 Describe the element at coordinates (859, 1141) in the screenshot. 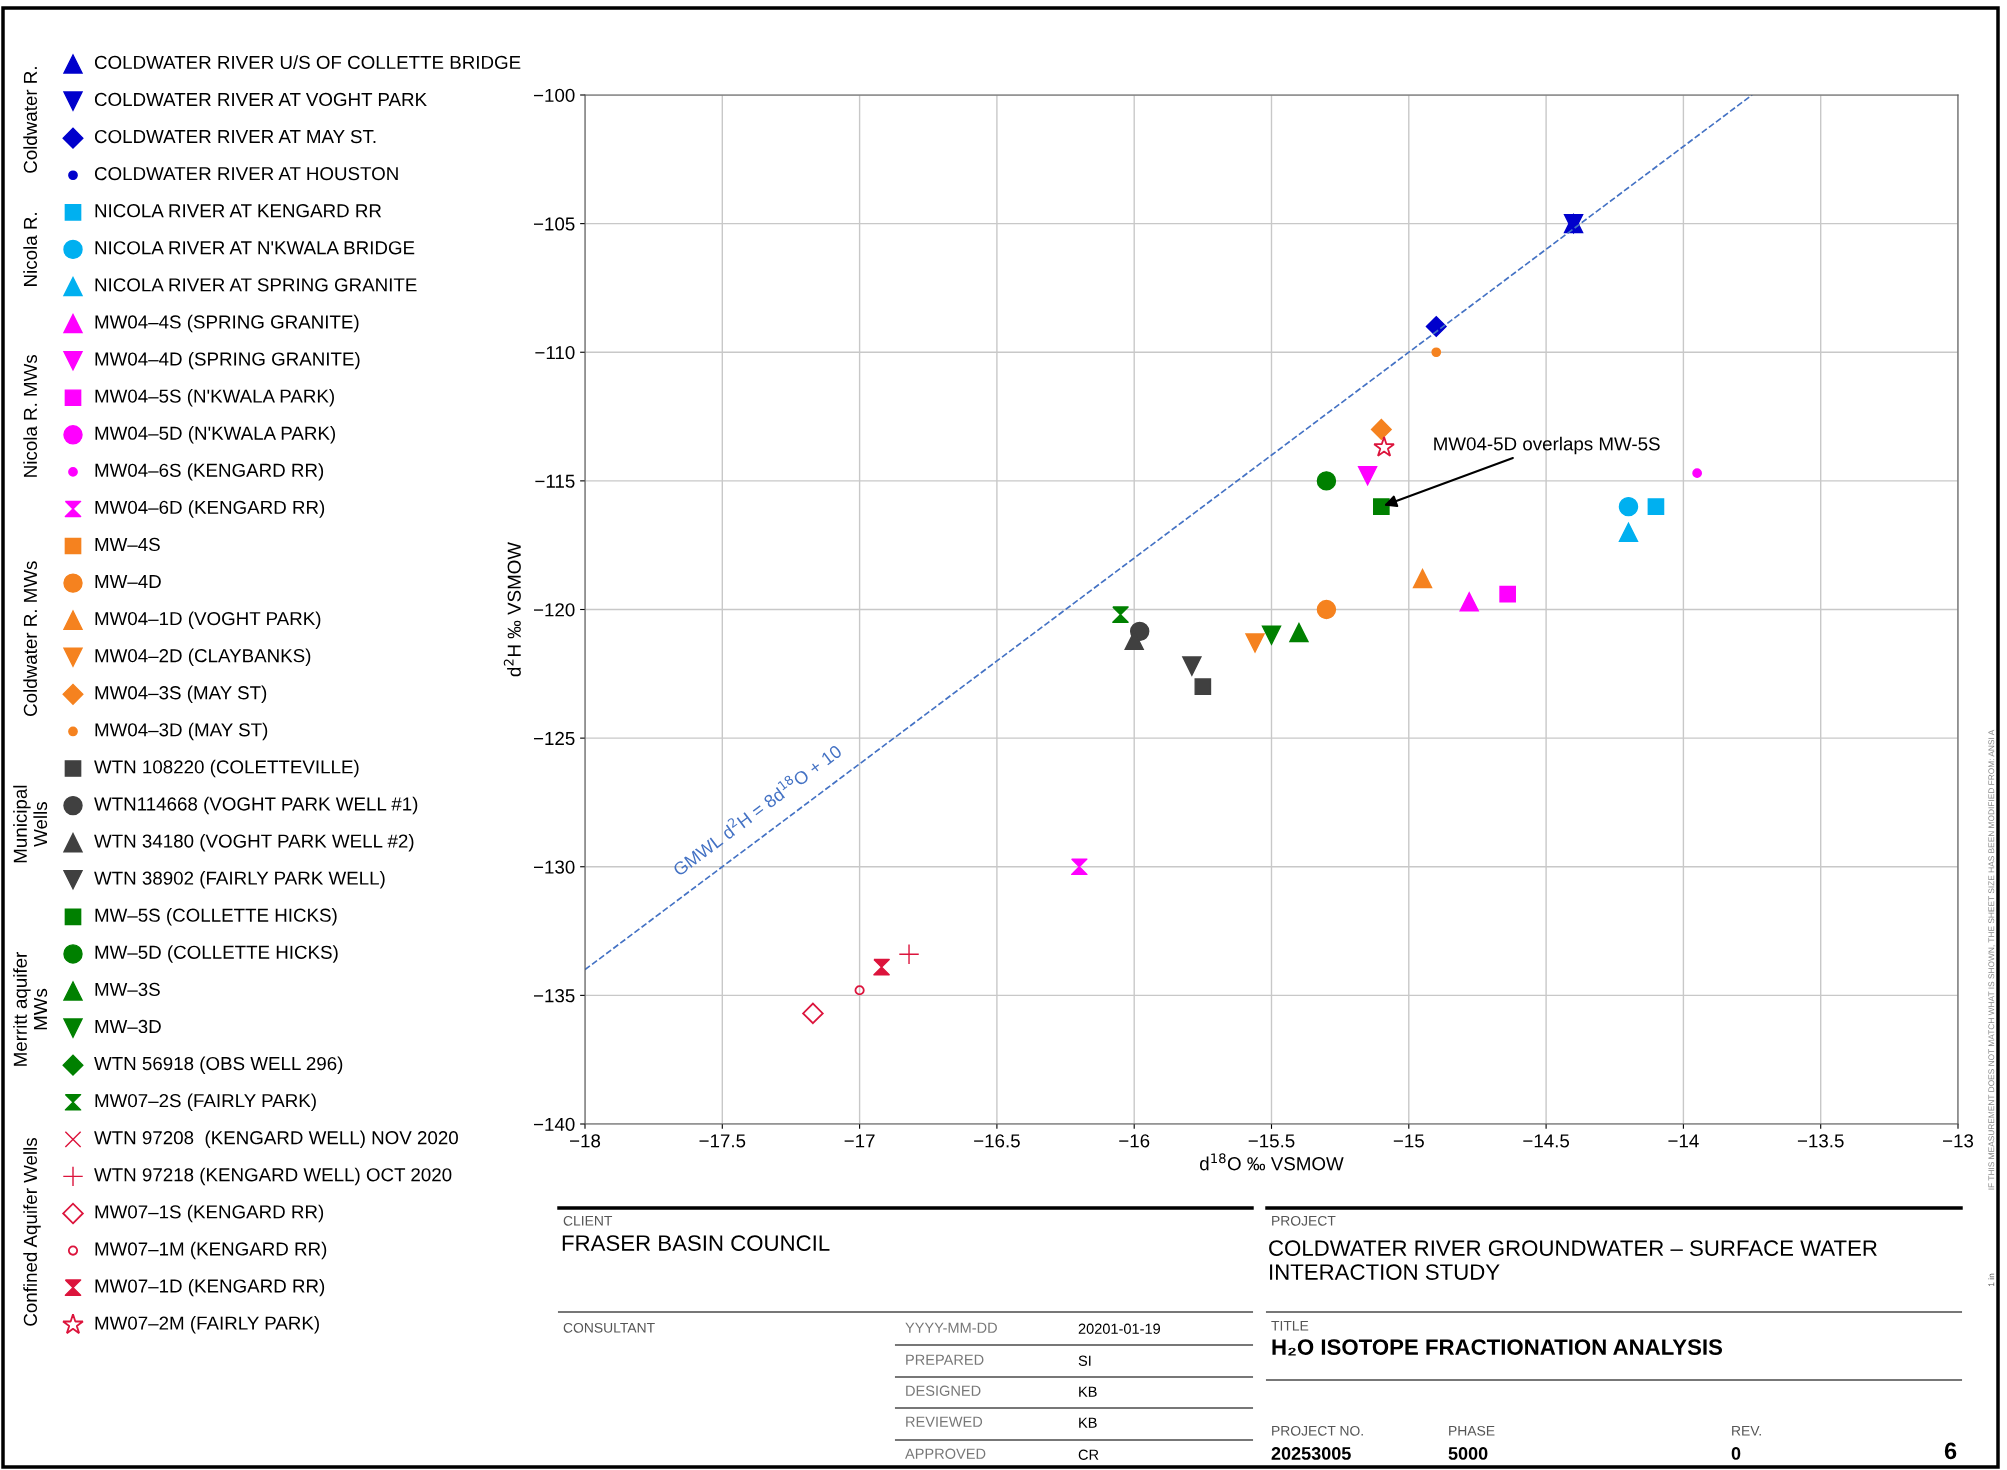

I see `x-tick-label: −17` at that location.